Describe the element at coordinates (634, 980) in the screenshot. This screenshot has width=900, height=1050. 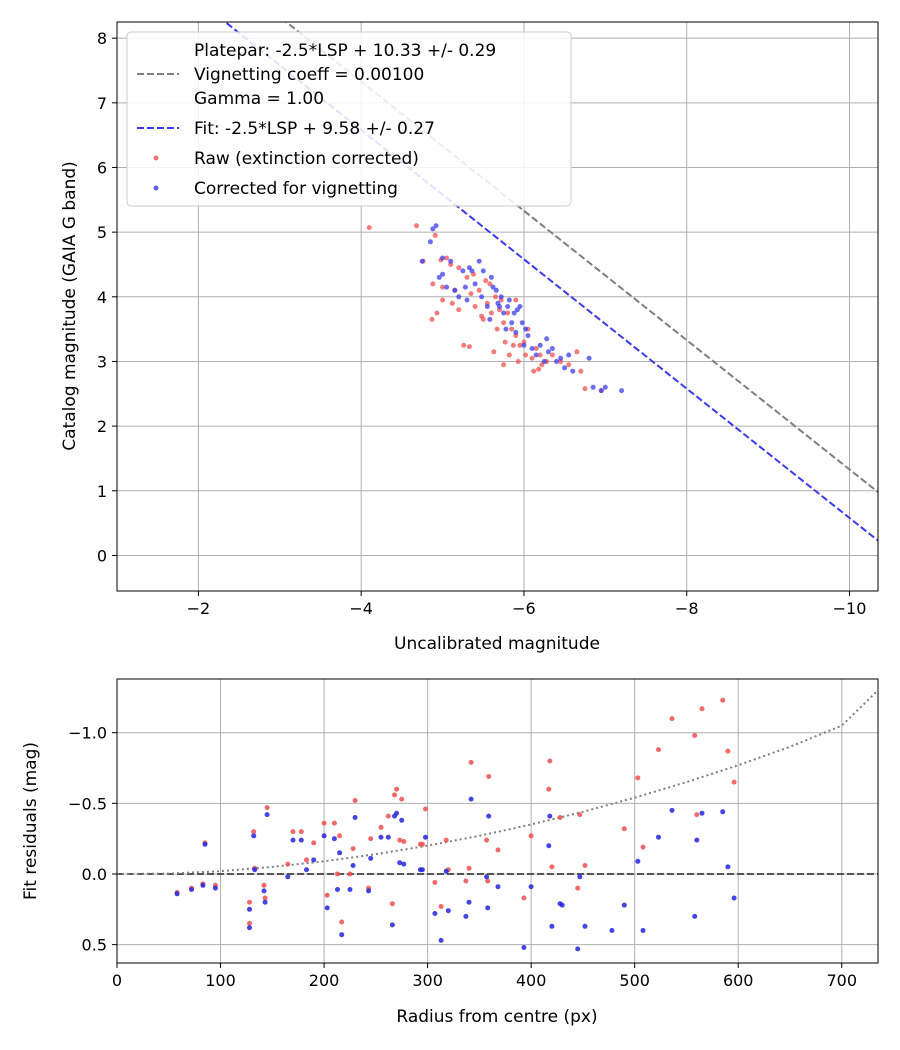
I see `x-tick-label: 500` at that location.